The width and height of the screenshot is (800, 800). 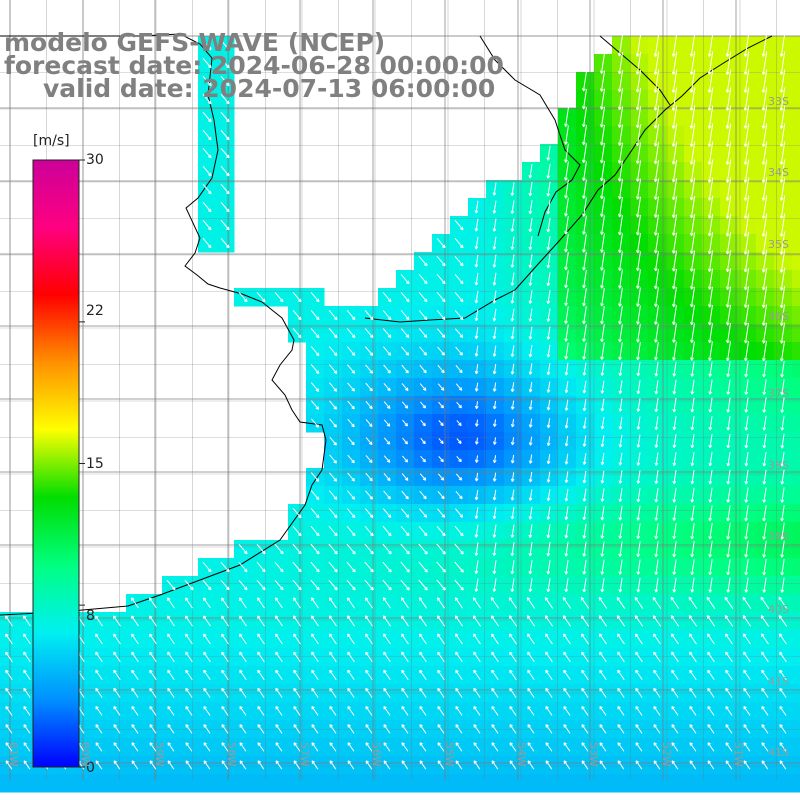 I want to click on lon-label-58w: 58W, so click(x=231, y=754).